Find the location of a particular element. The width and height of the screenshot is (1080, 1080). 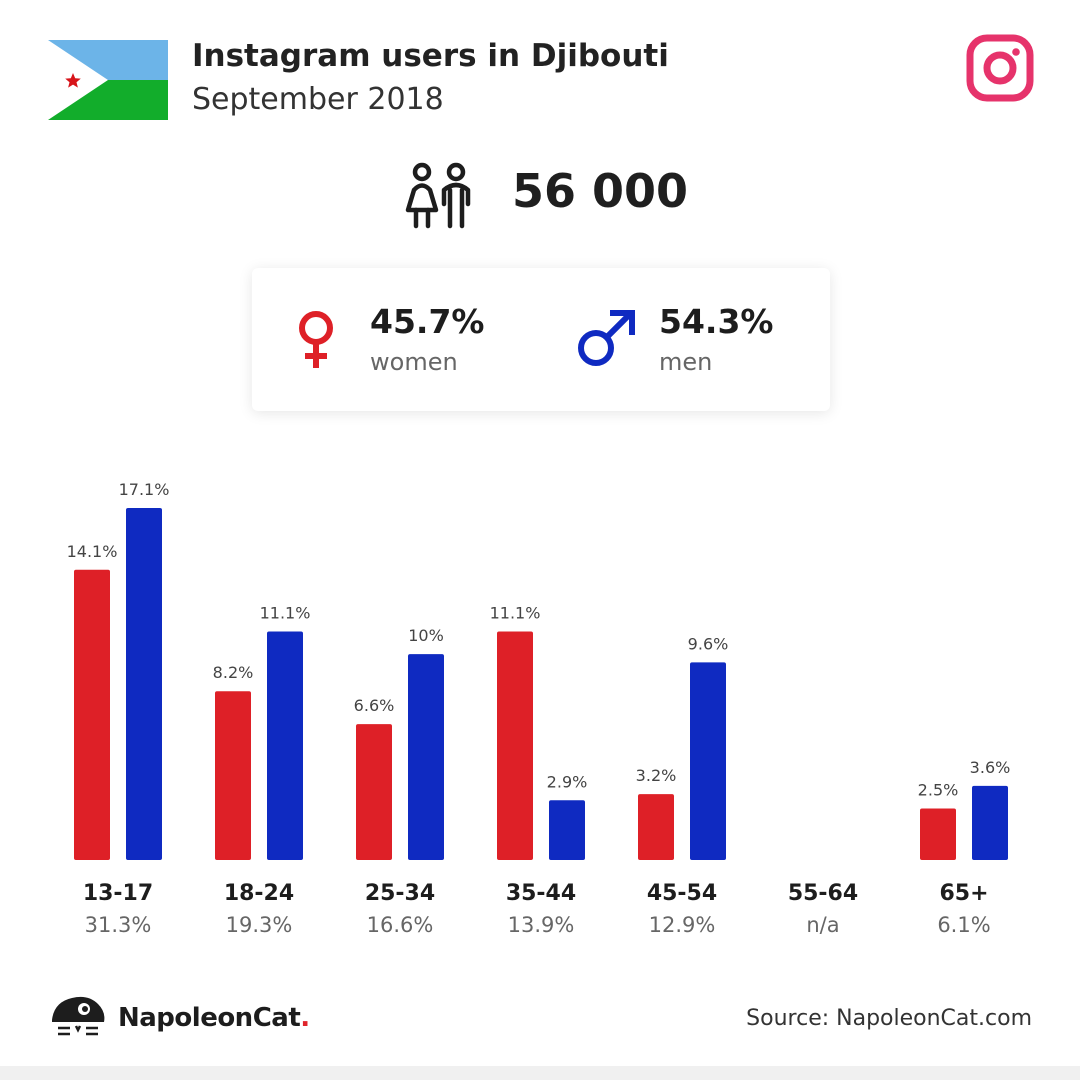

bar-value-label: 14.1% is located at coordinates (92, 551).